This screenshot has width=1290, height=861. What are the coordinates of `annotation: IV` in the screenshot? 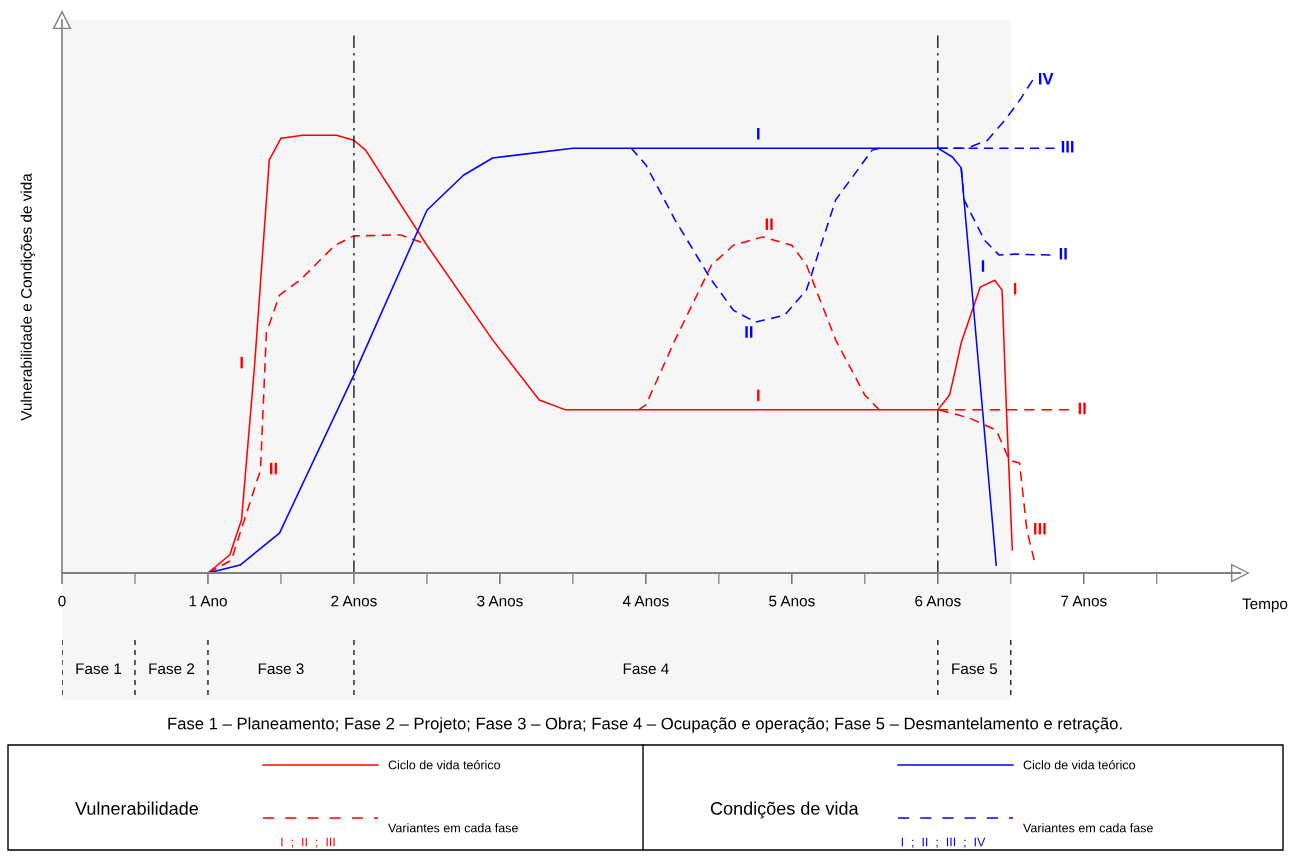 It's located at (1046, 78).